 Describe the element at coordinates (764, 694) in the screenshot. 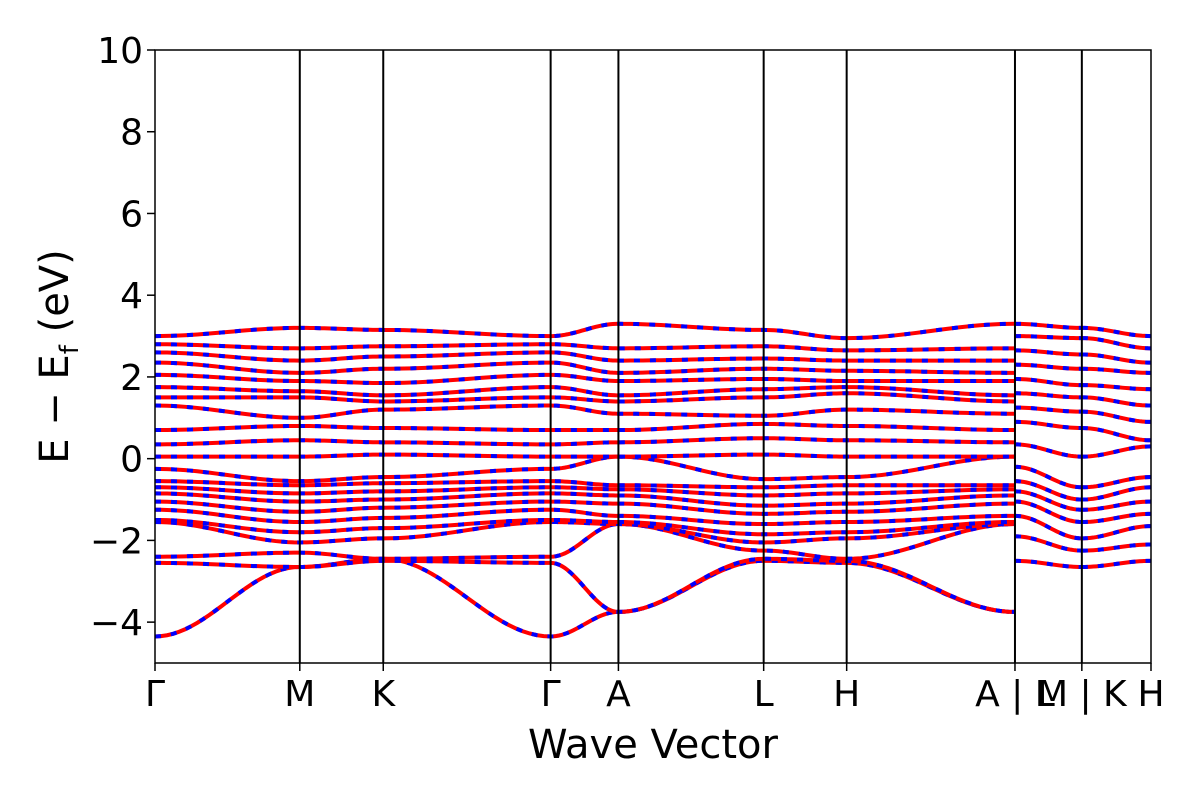

I see `x-tick-label: L` at that location.